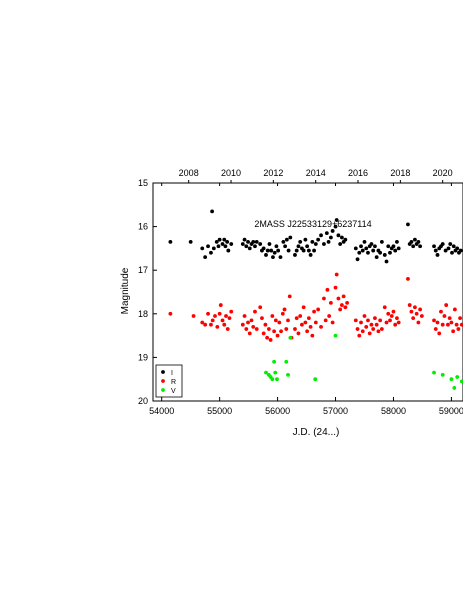  What do you see at coordinates (163, 381) in the screenshot?
I see `legend-marker` at bounding box center [163, 381].